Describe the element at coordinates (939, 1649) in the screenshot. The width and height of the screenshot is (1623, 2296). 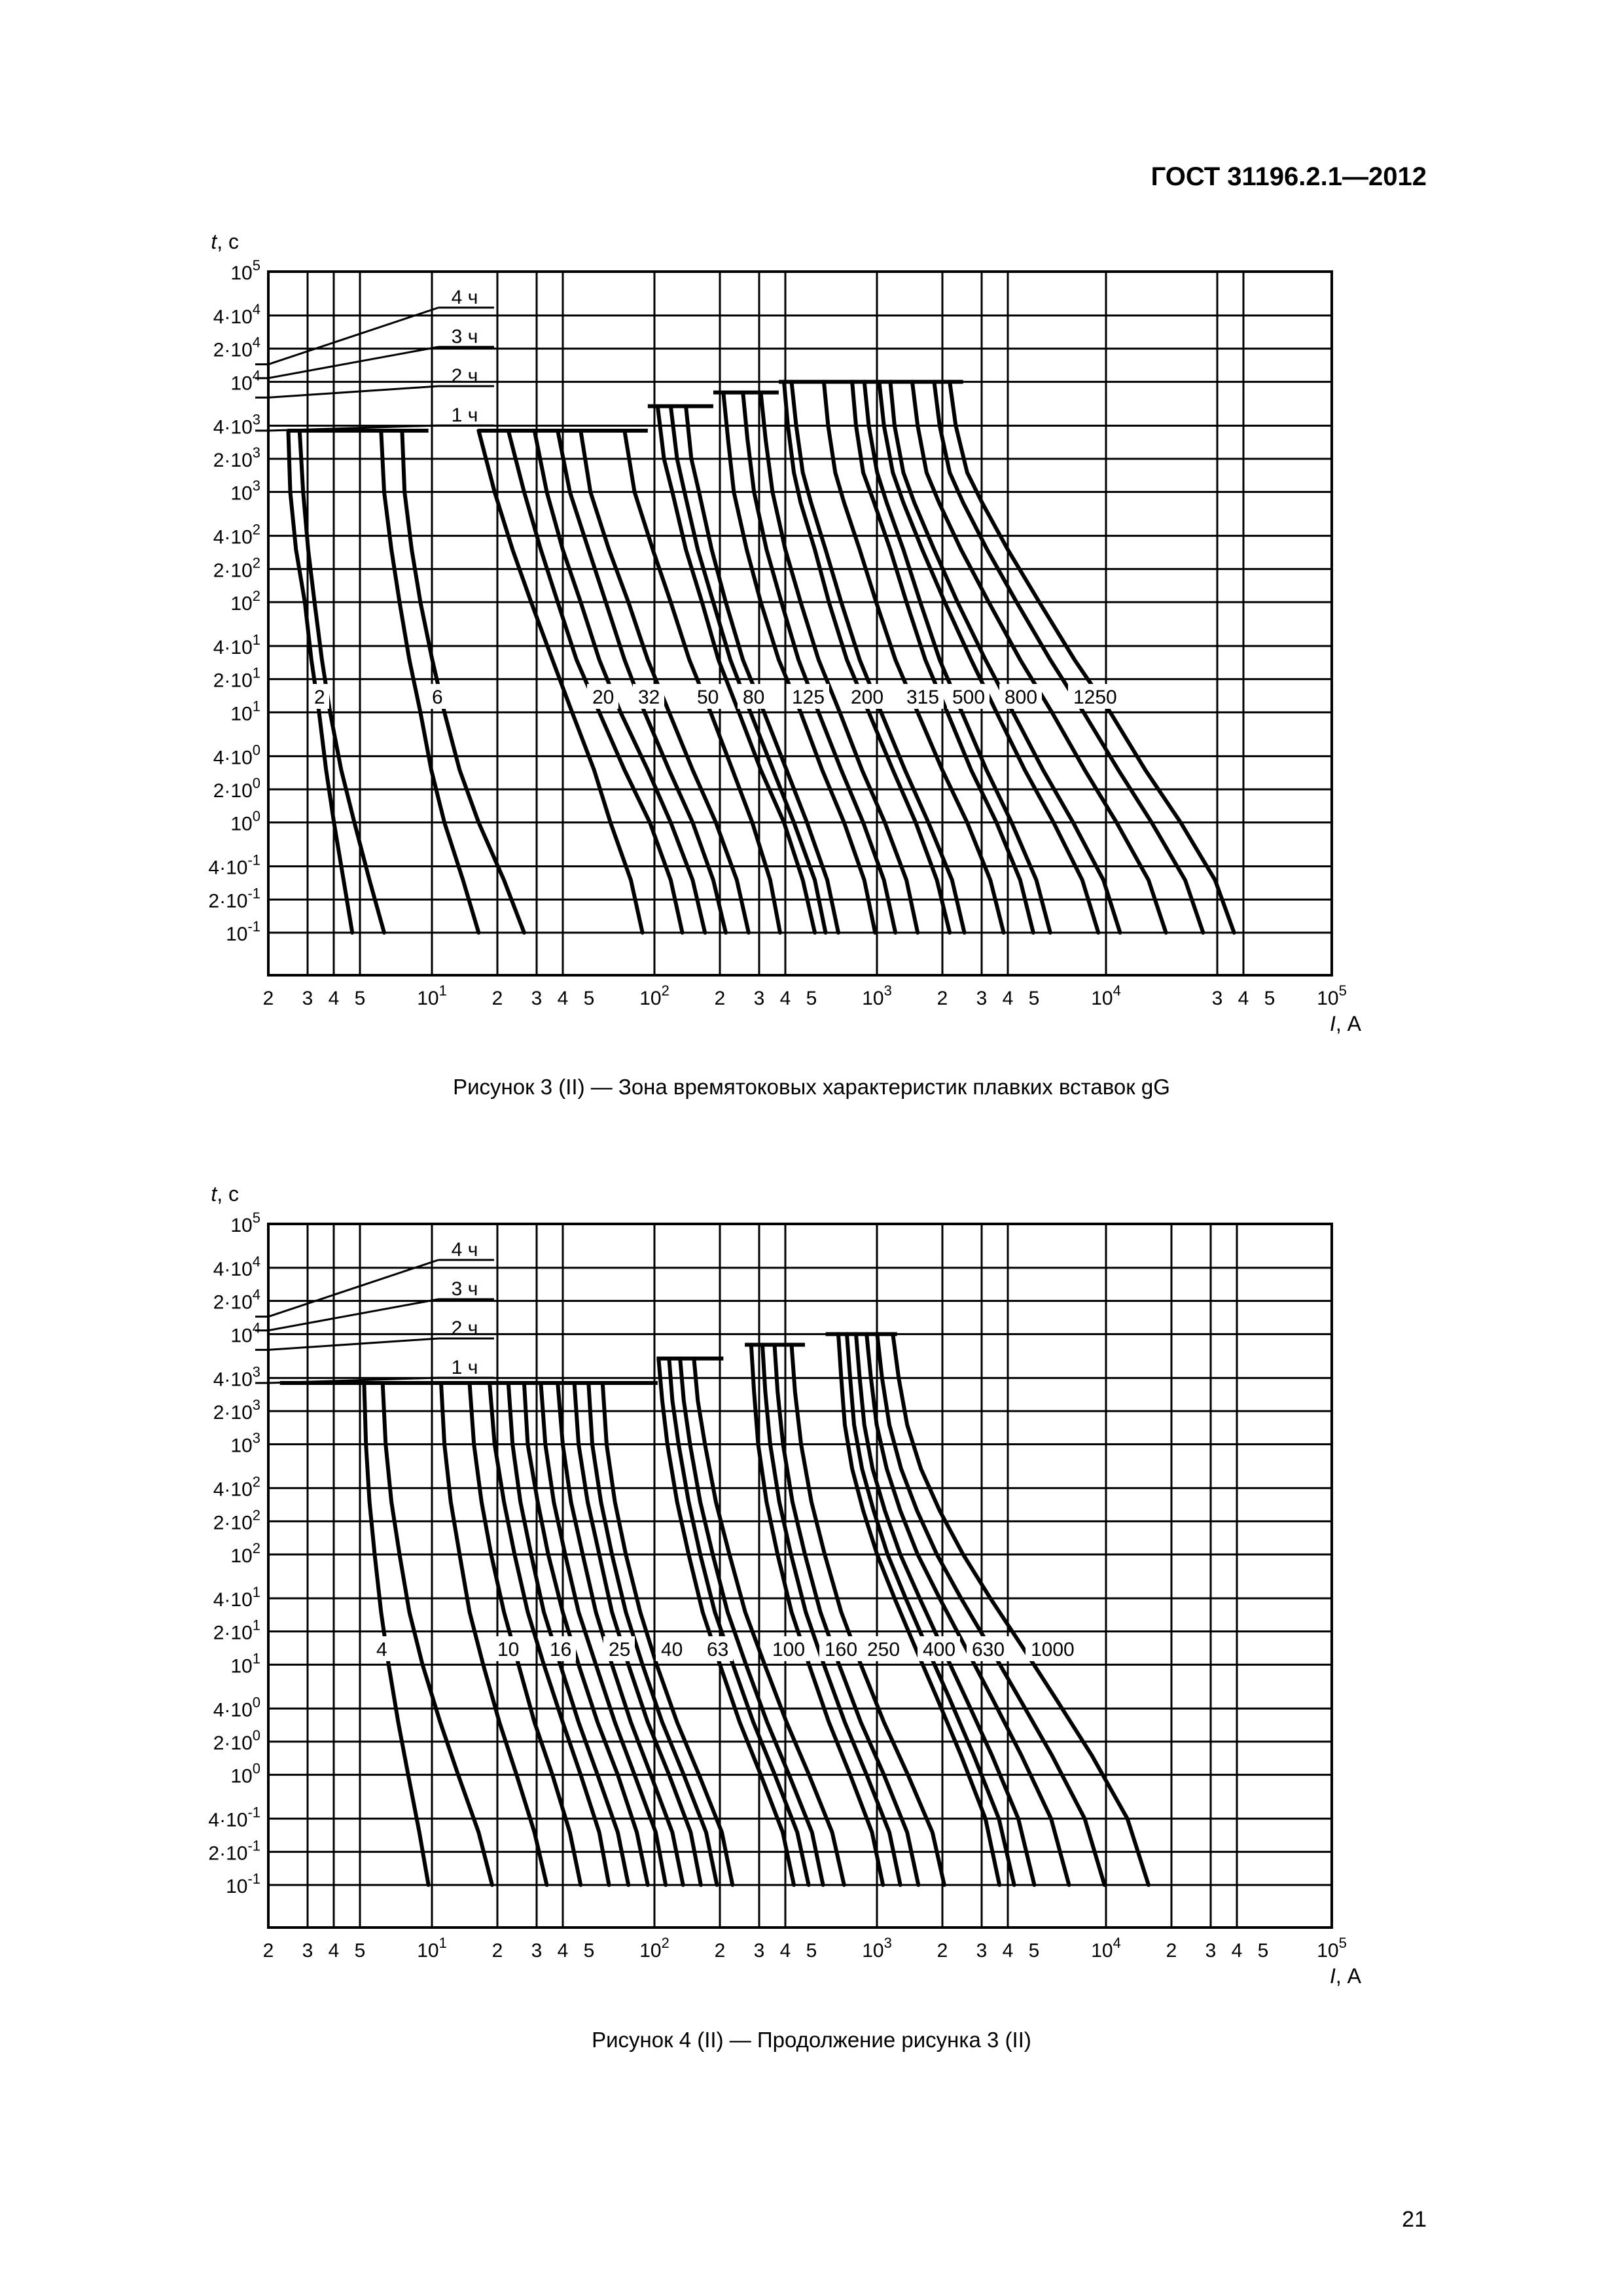
I see `series-label: 400` at that location.